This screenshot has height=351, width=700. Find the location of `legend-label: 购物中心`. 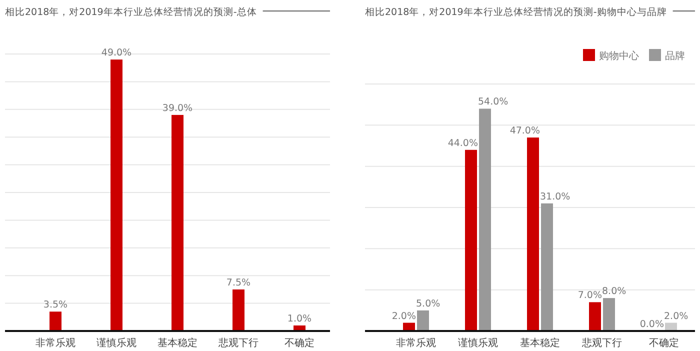

legend-label: 购物中心 is located at coordinates (619, 56).